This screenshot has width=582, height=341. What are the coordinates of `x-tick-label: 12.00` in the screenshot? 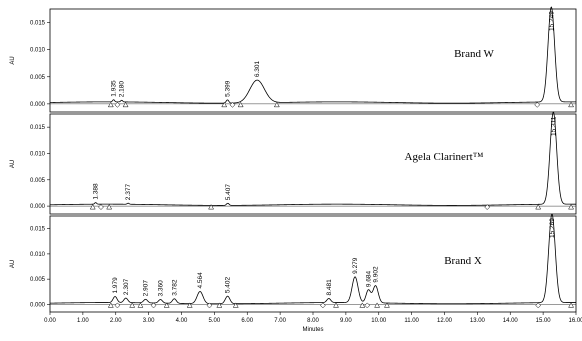 It's located at (445, 321).